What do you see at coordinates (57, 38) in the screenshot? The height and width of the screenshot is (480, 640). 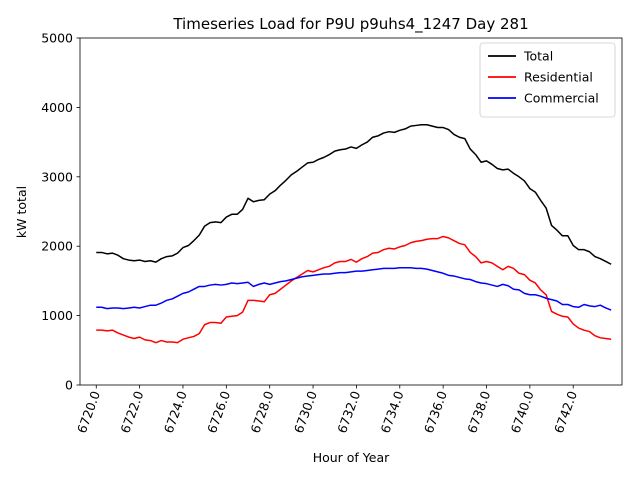 I see `y-tick-label: 5000` at bounding box center [57, 38].